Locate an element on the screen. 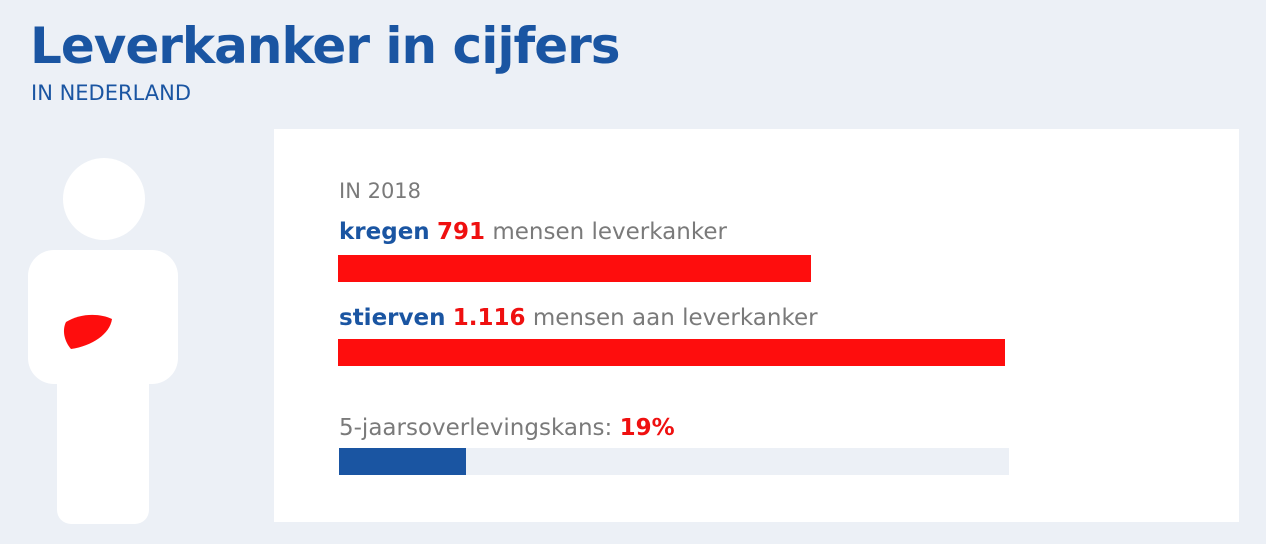 The width and height of the screenshot is (1266, 544). stat-new-cases-suffix: mensen leverkanker is located at coordinates (609, 232).